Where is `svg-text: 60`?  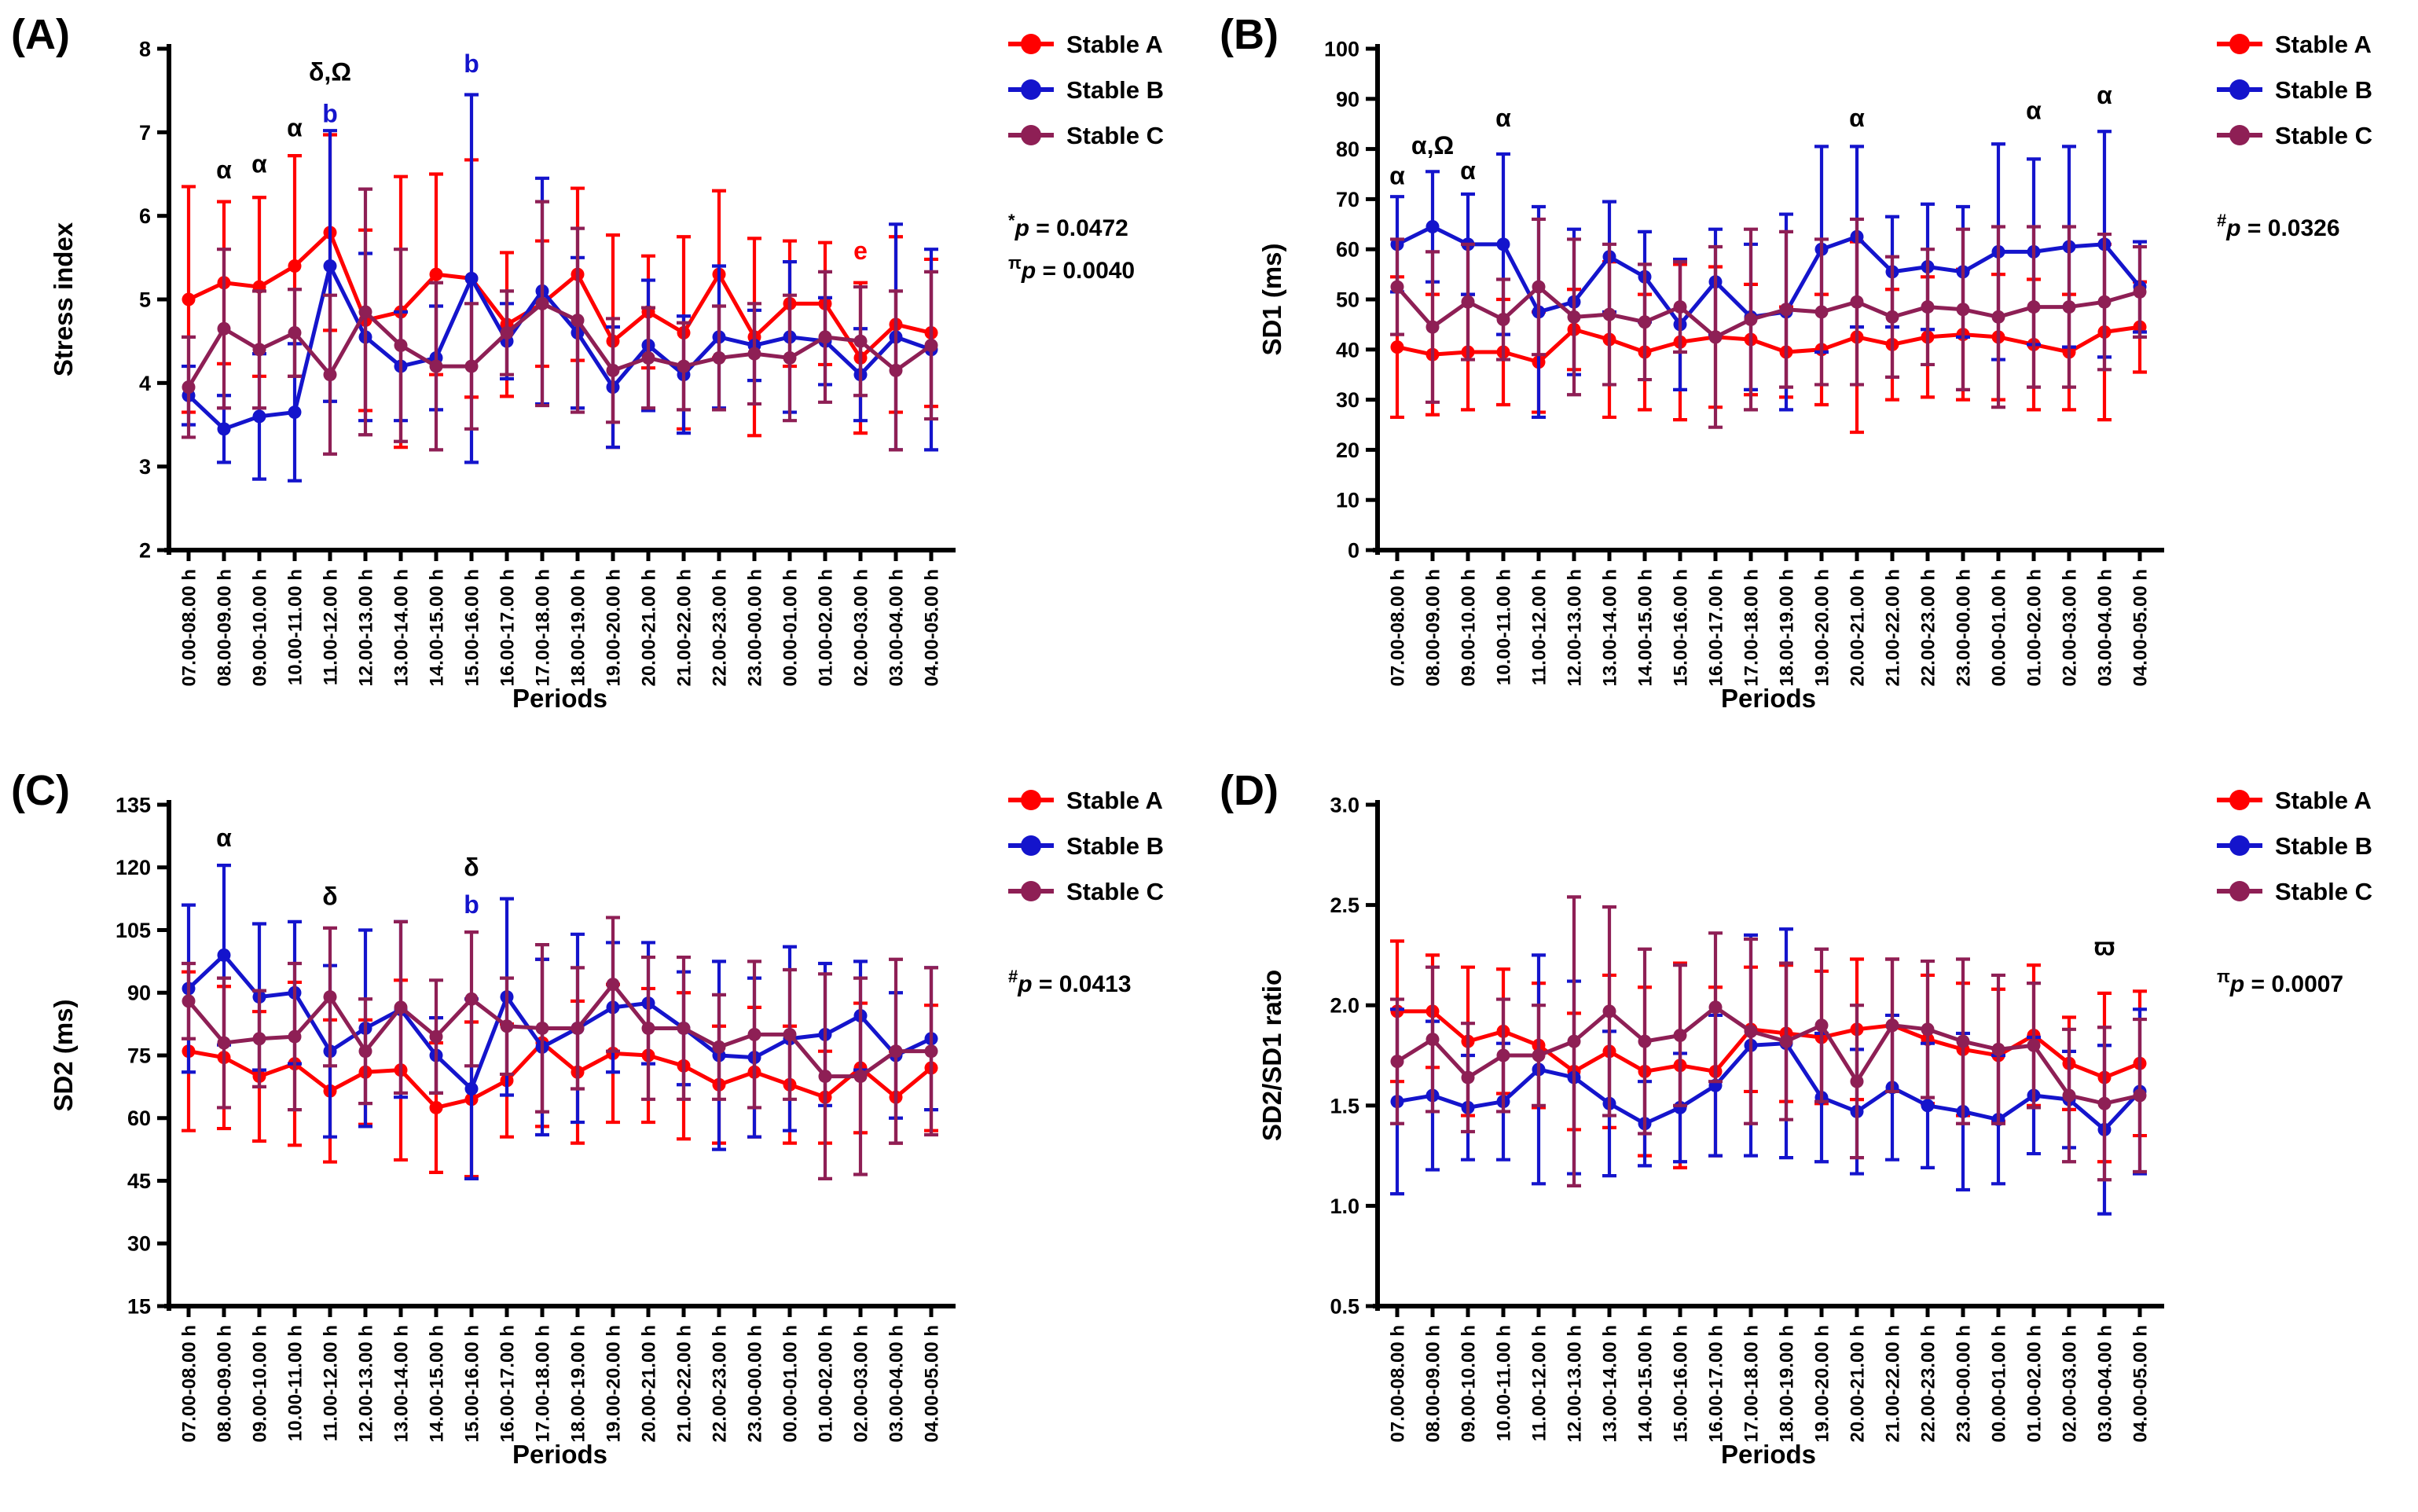 svg-text: 60 is located at coordinates (1347, 250).